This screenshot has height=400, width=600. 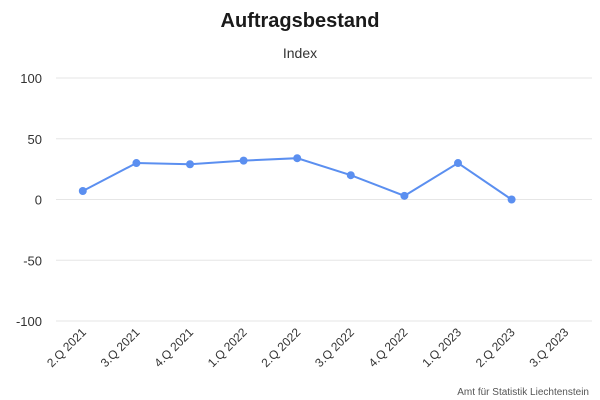 I want to click on x-tick-label: 2.Q 2023, so click(x=495, y=347).